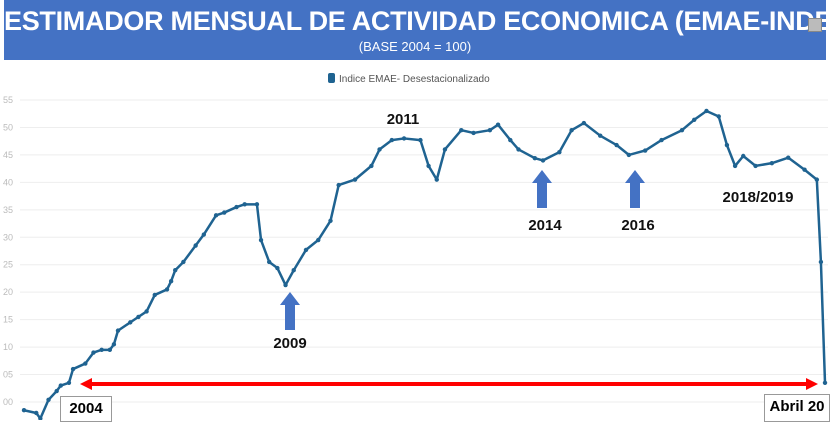 This screenshot has height=422, width=833. What do you see at coordinates (8, 265) in the screenshot?
I see `y-tick-label: 25` at bounding box center [8, 265].